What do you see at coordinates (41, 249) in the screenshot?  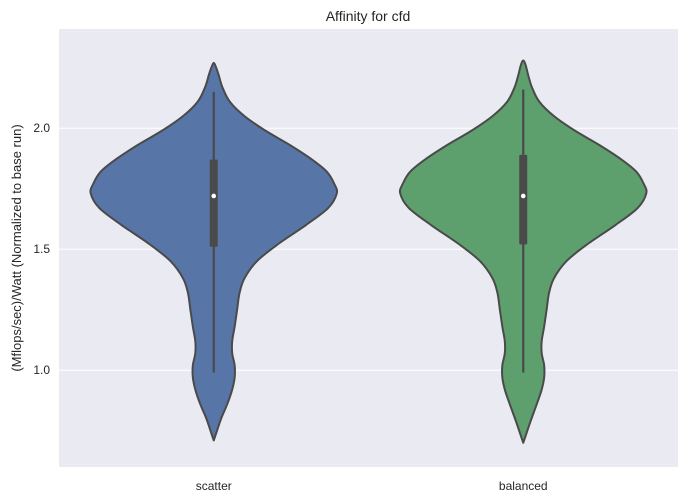 I see `y-tick-label: 1.5` at bounding box center [41, 249].